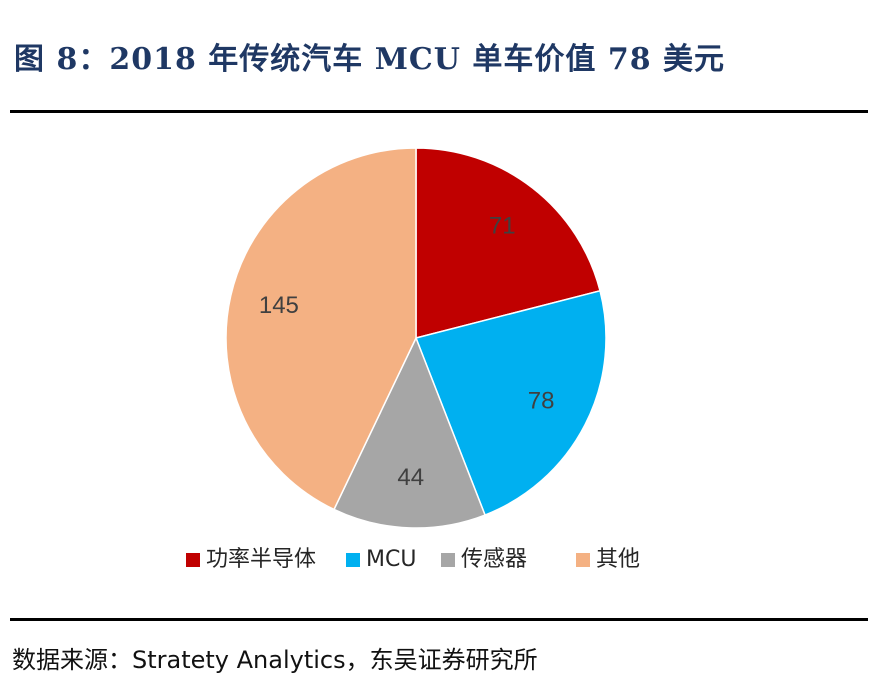 This screenshot has height=680, width=879. What do you see at coordinates (502, 225) in the screenshot?
I see `data-label-0: 71` at bounding box center [502, 225].